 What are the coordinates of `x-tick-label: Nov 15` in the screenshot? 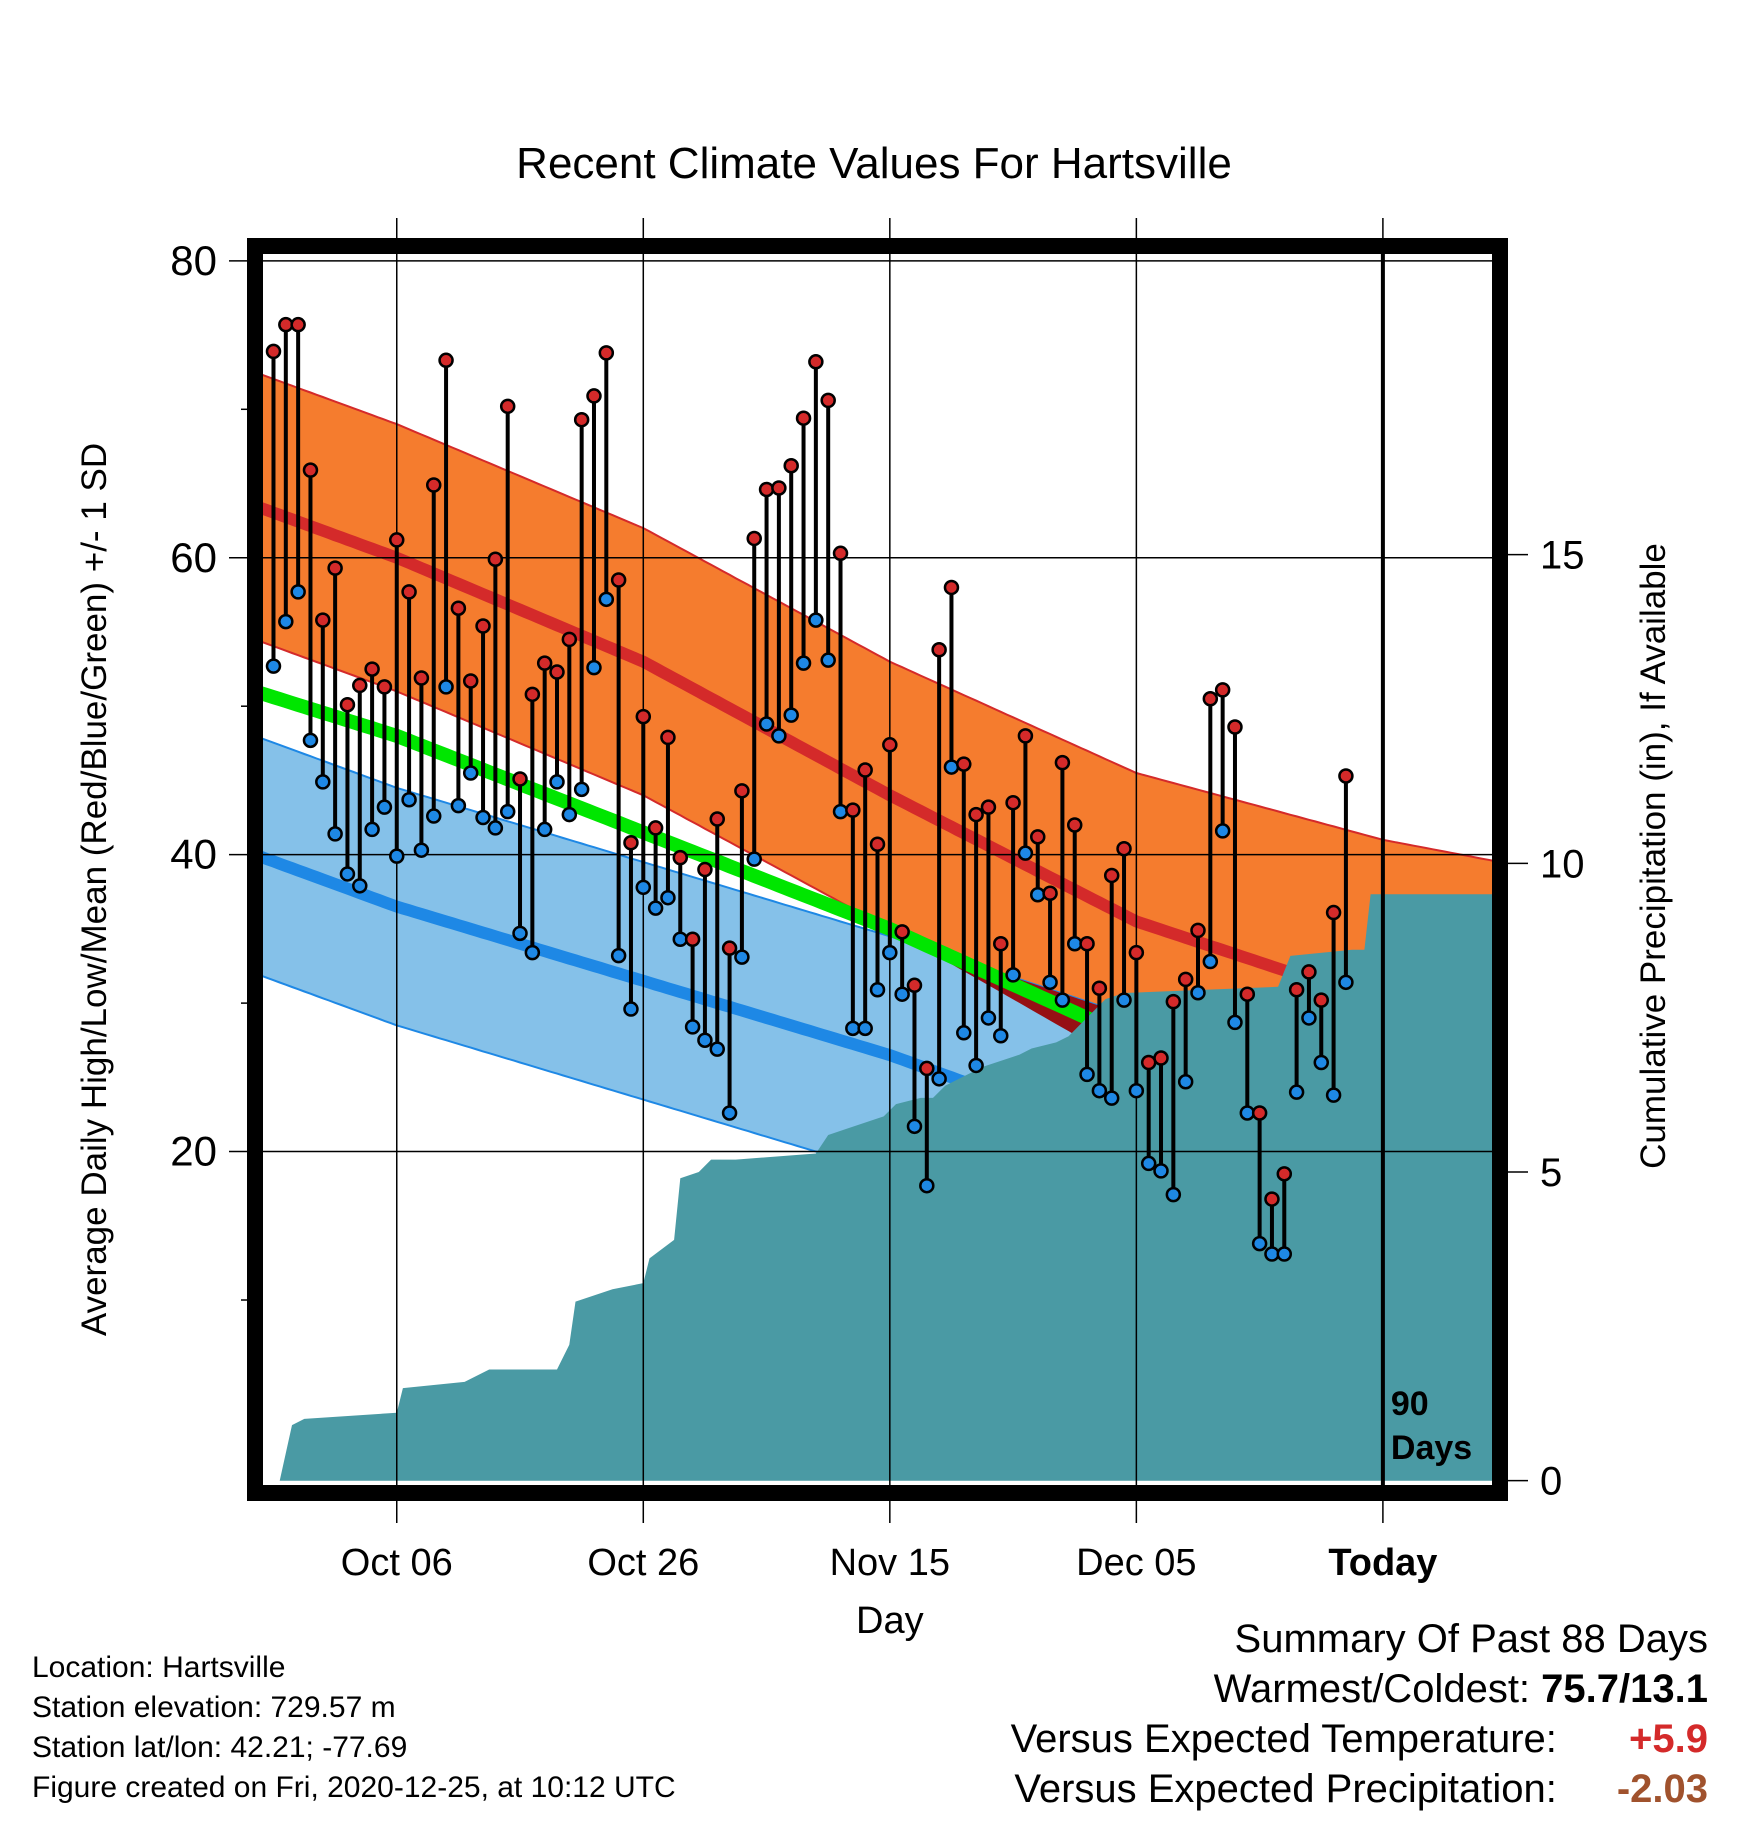 It's located at (890, 1563).